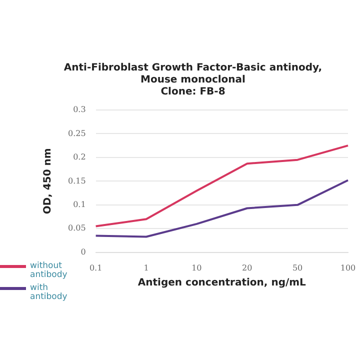 This screenshot has height=360, width=360. Describe the element at coordinates (348, 267) in the screenshot. I see `x-tick-label: 100` at that location.